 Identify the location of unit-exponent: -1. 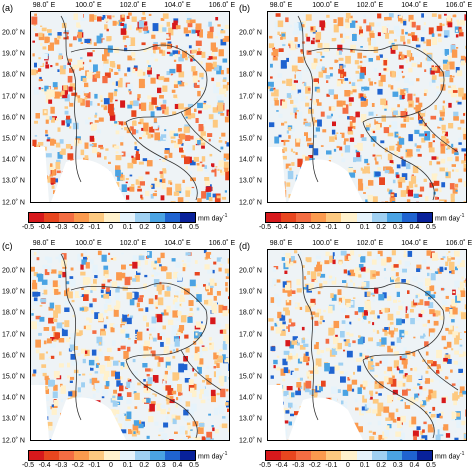
(462, 216).